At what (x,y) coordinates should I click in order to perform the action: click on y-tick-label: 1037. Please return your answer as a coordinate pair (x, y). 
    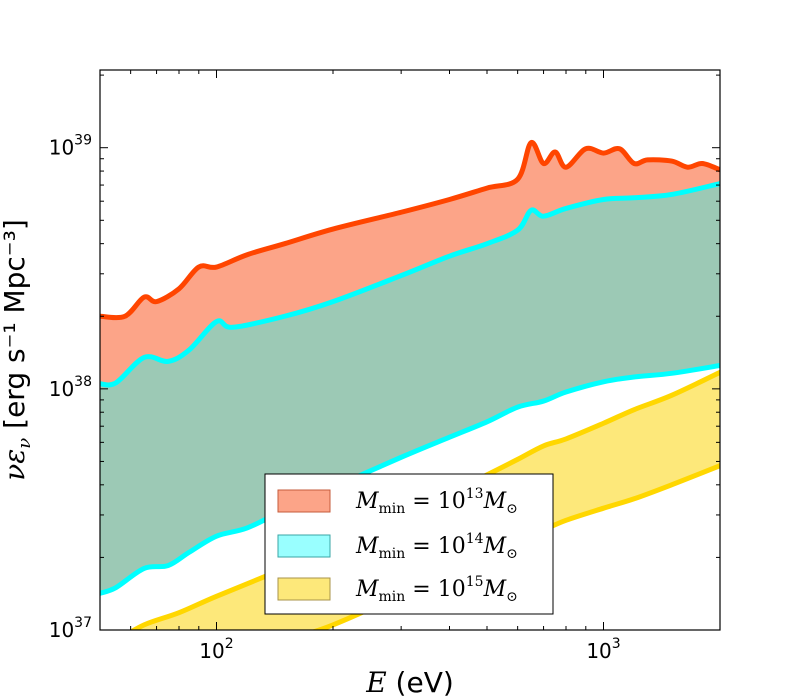
    Looking at the image, I should click on (70, 628).